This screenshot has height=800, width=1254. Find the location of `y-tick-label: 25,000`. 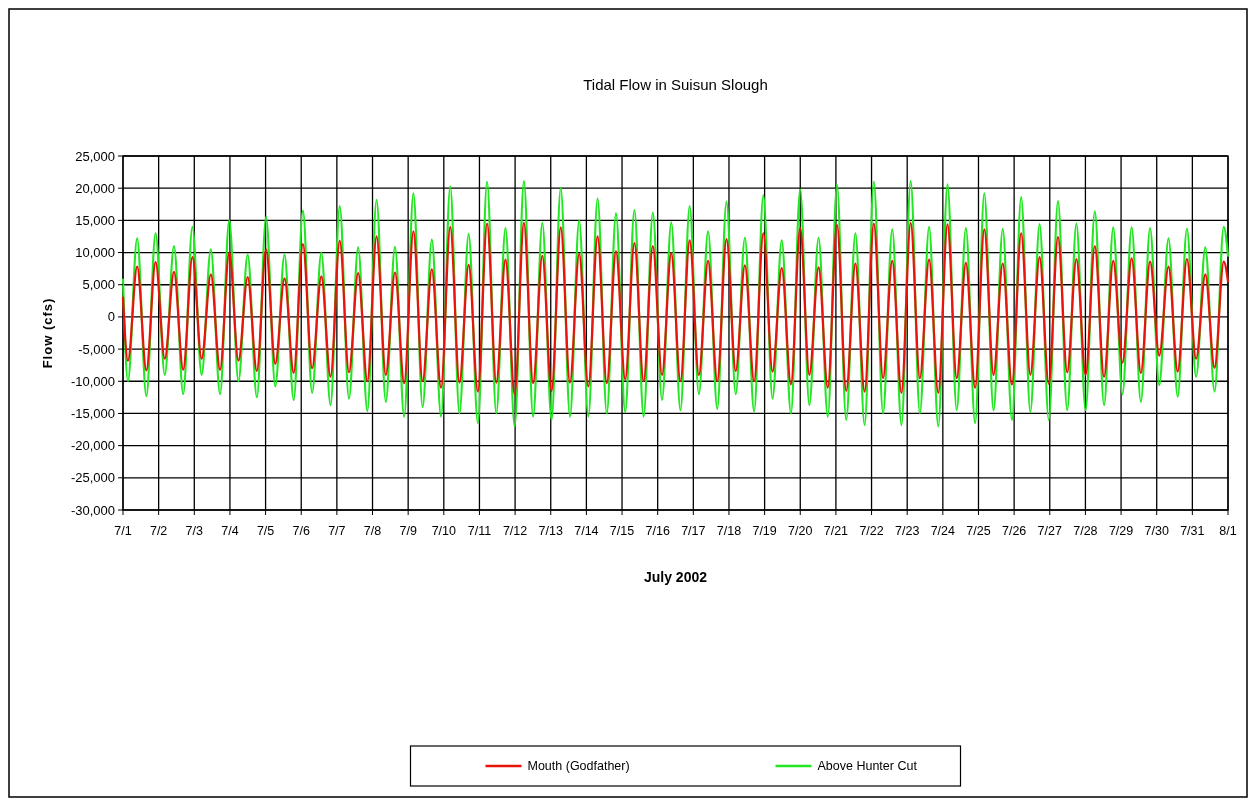

y-tick-label: 25,000 is located at coordinates (95, 156).